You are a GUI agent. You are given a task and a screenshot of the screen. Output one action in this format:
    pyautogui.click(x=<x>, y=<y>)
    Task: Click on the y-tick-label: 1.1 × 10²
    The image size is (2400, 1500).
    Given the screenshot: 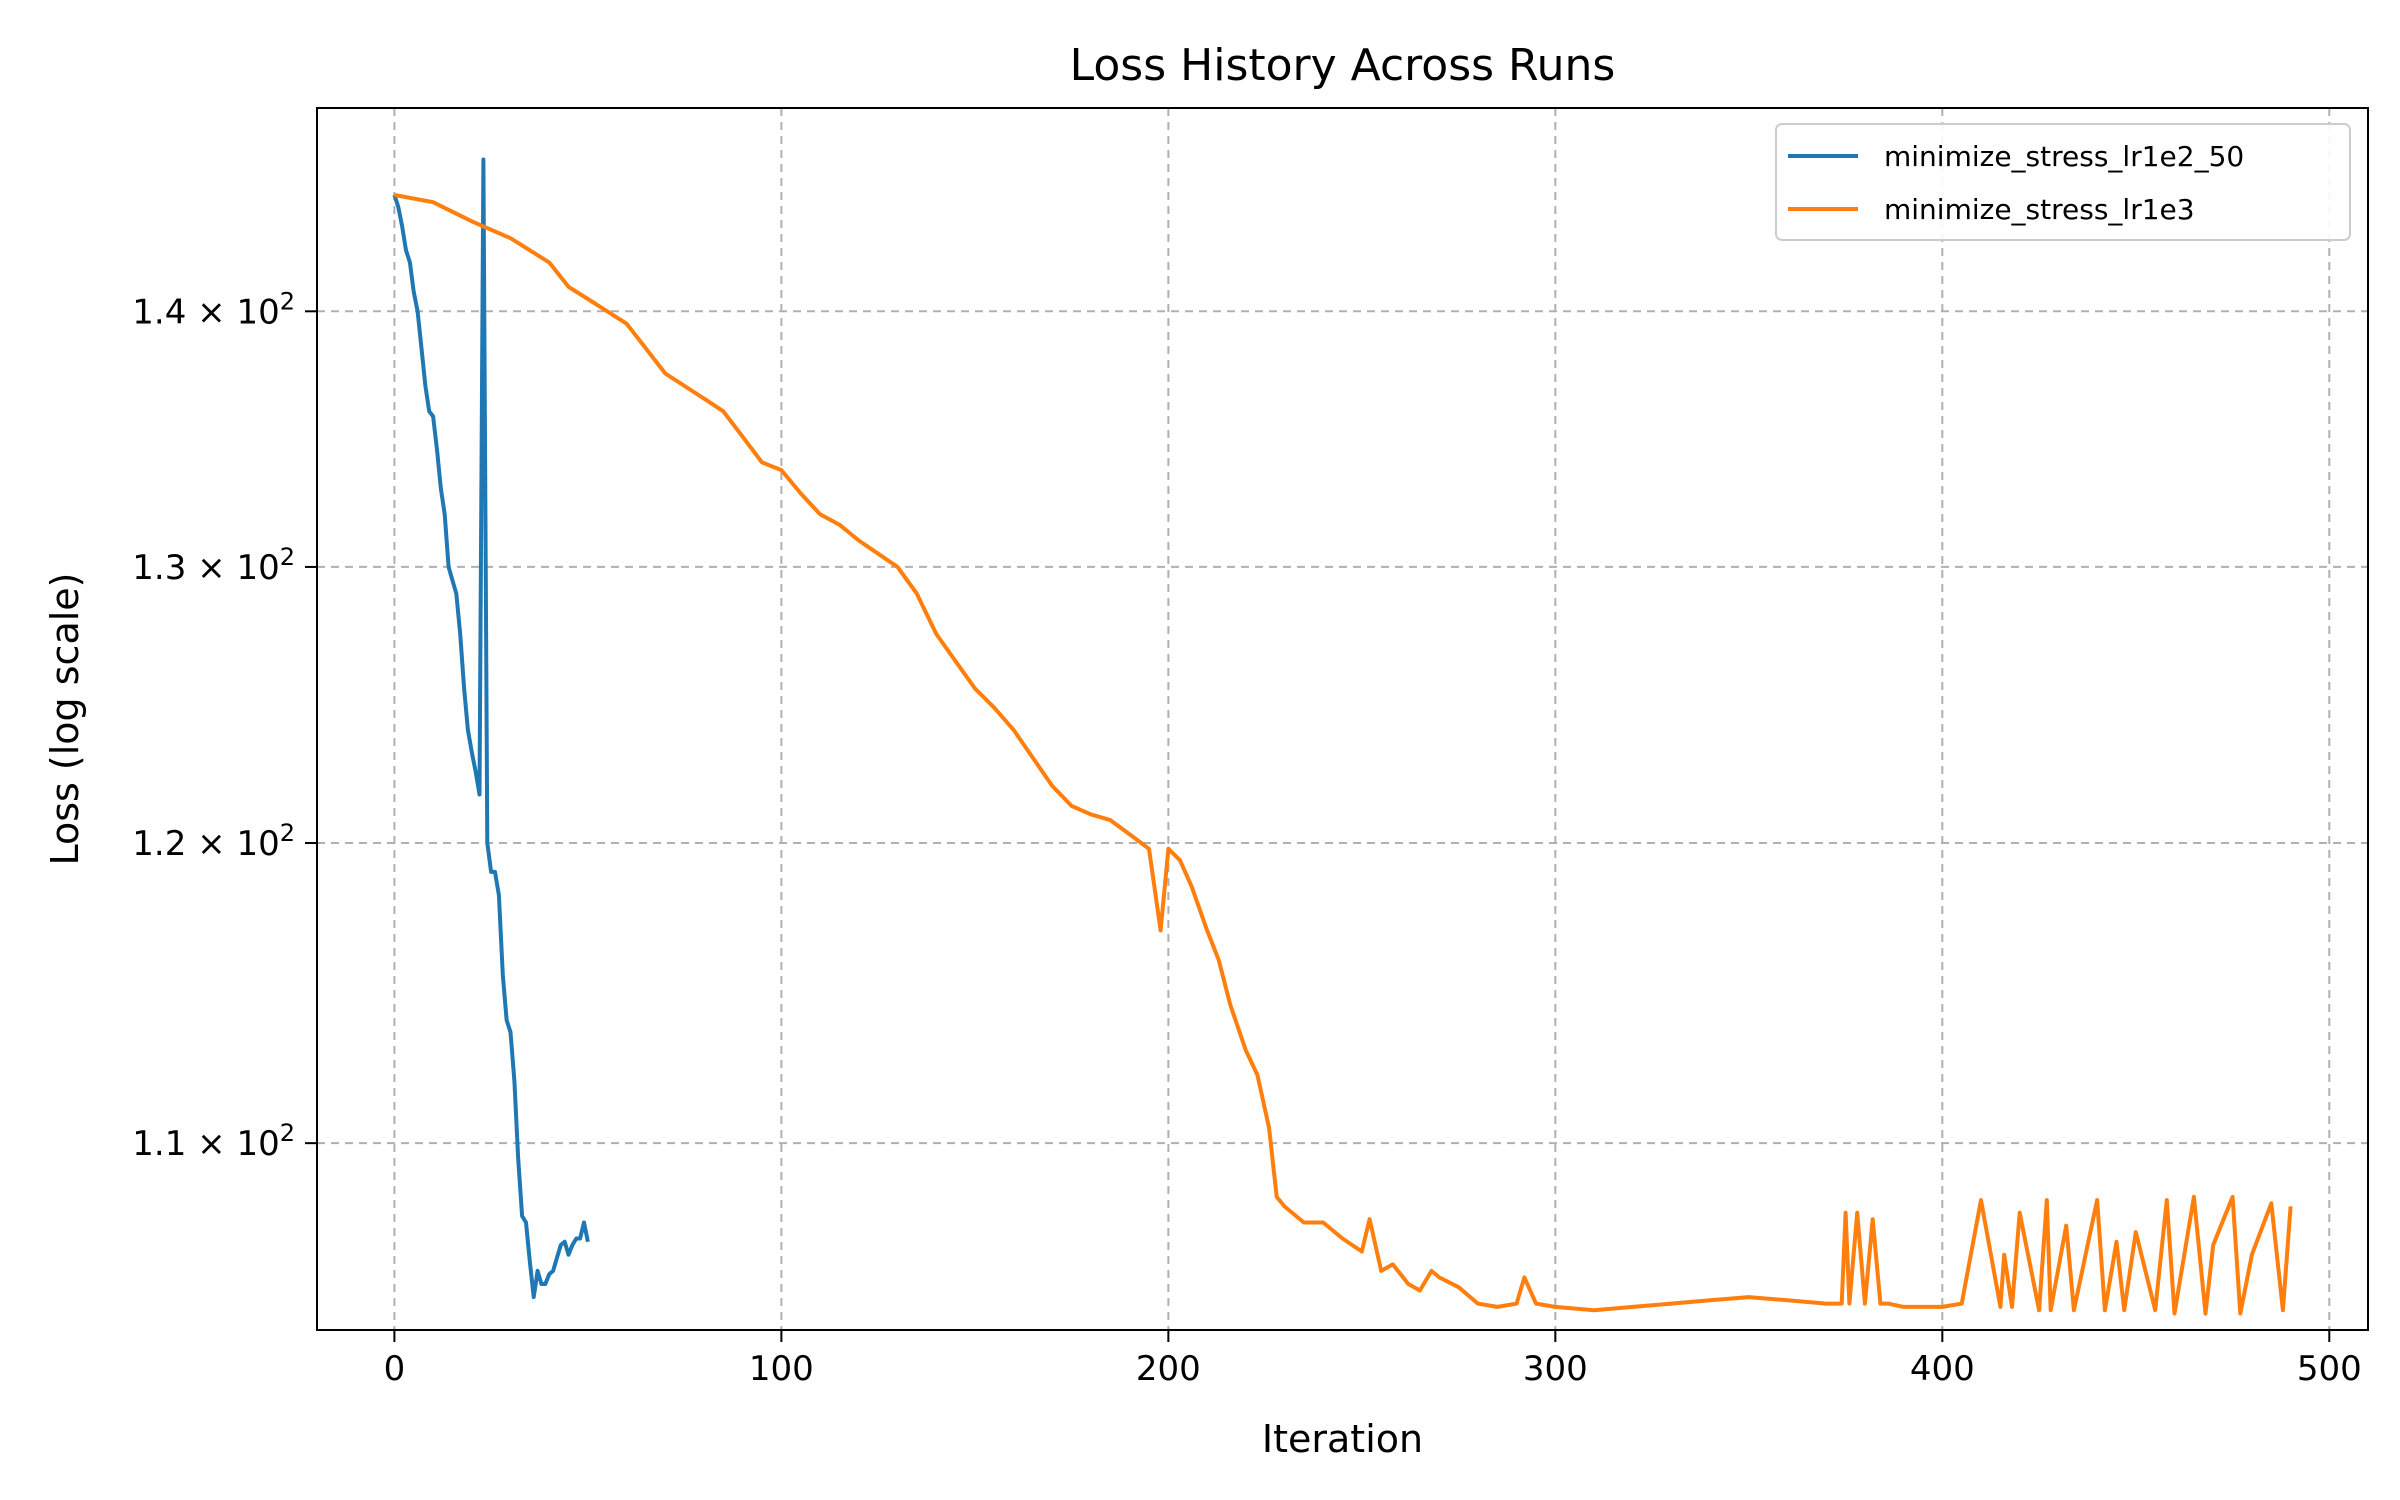 What is the action you would take?
    pyautogui.click(x=213, y=1141)
    